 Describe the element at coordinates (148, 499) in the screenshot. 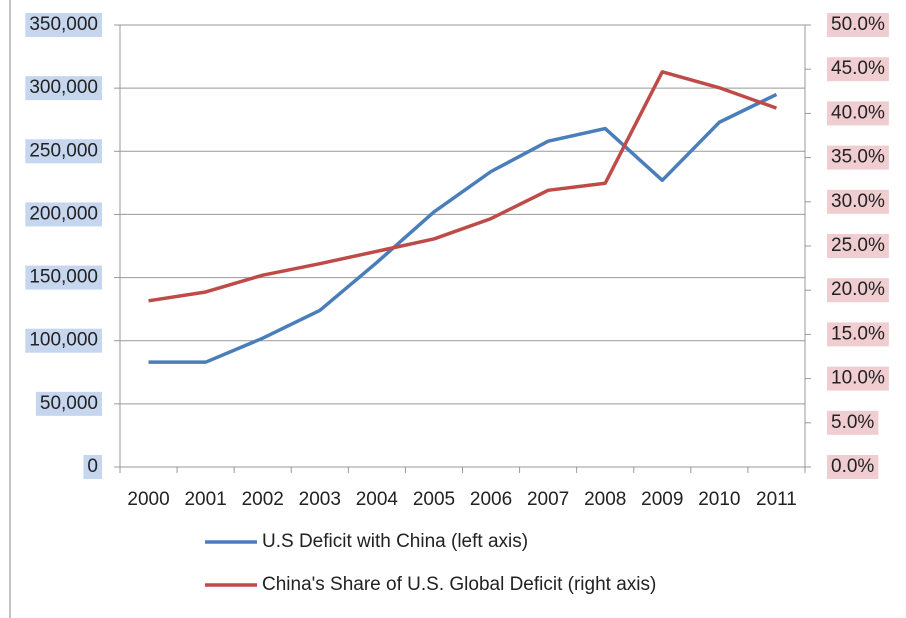

I see `x-tick-label: 2000` at that location.